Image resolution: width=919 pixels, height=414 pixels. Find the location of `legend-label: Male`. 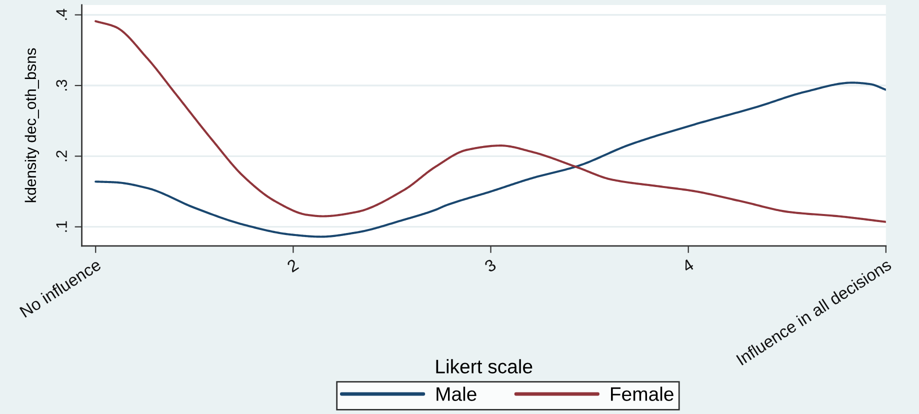

legend-label: Male is located at coordinates (456, 393).